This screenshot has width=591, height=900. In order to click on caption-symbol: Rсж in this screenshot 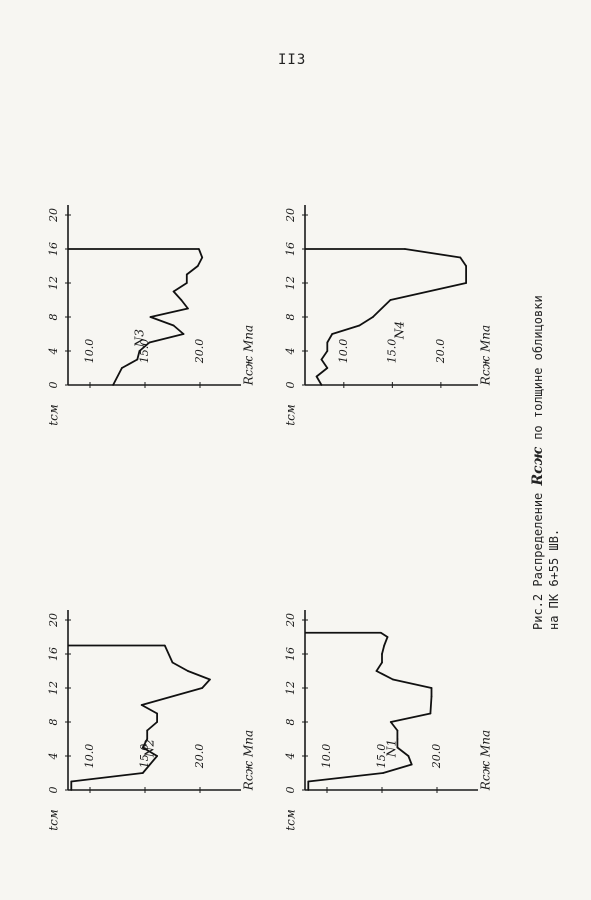, I will do `click(538, 466)`.